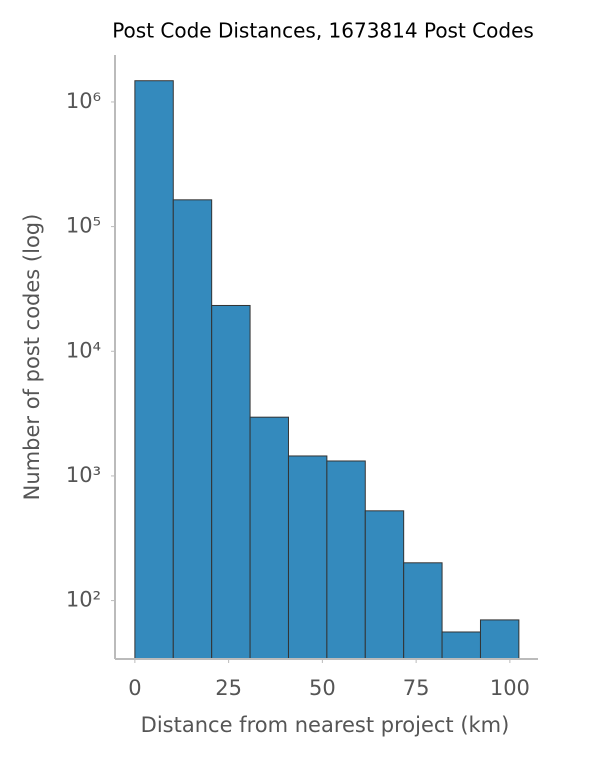 This screenshot has height=763, width=611. Describe the element at coordinates (83, 350) in the screenshot. I see `y-tick-label: 10⁴` at that location.